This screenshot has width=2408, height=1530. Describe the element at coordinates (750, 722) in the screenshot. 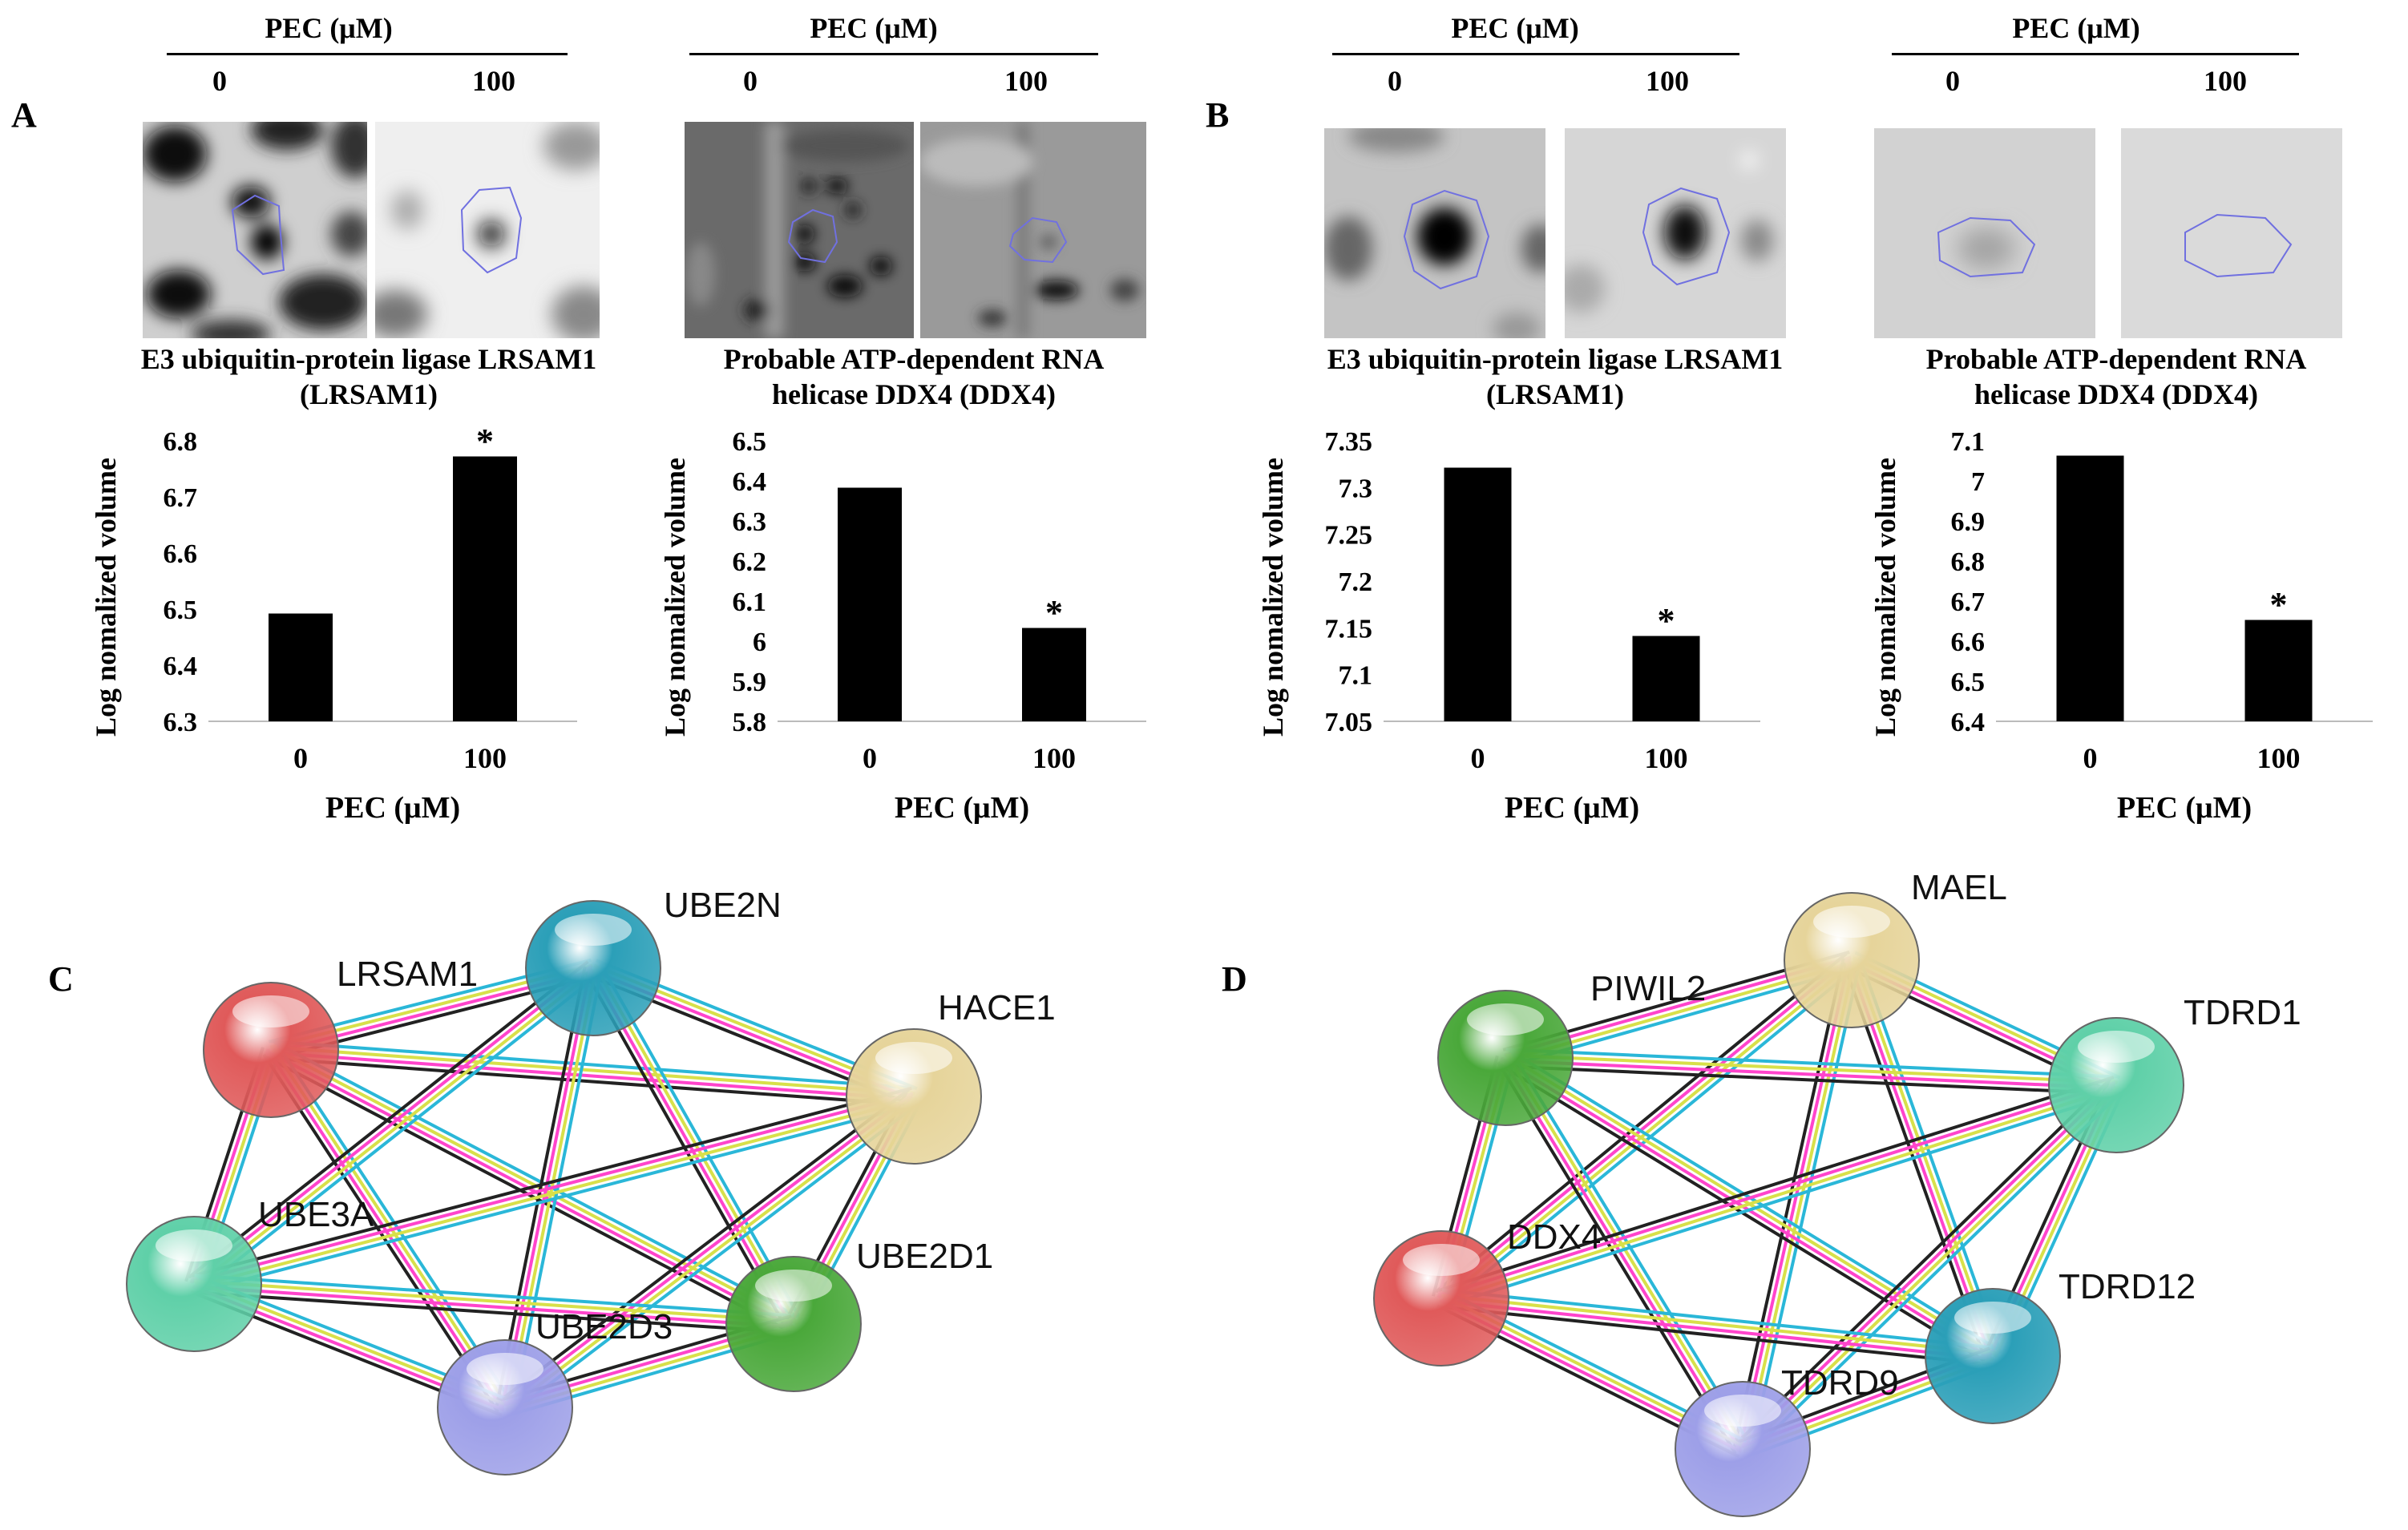

I see `y-tick-label: 5.8` at that location.